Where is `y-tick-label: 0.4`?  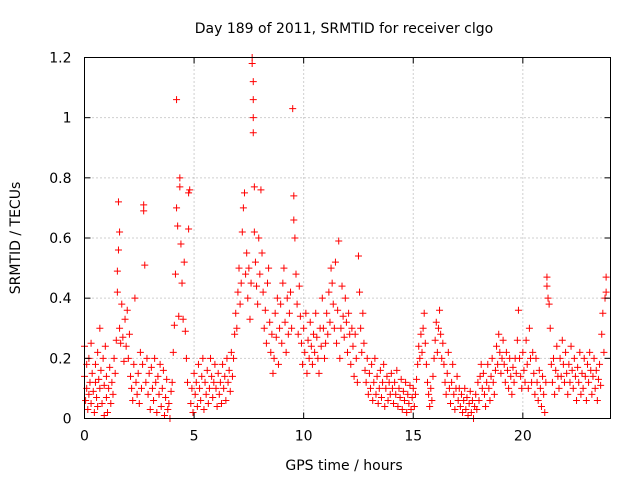 y-tick-label: 0.4 is located at coordinates (60, 299).